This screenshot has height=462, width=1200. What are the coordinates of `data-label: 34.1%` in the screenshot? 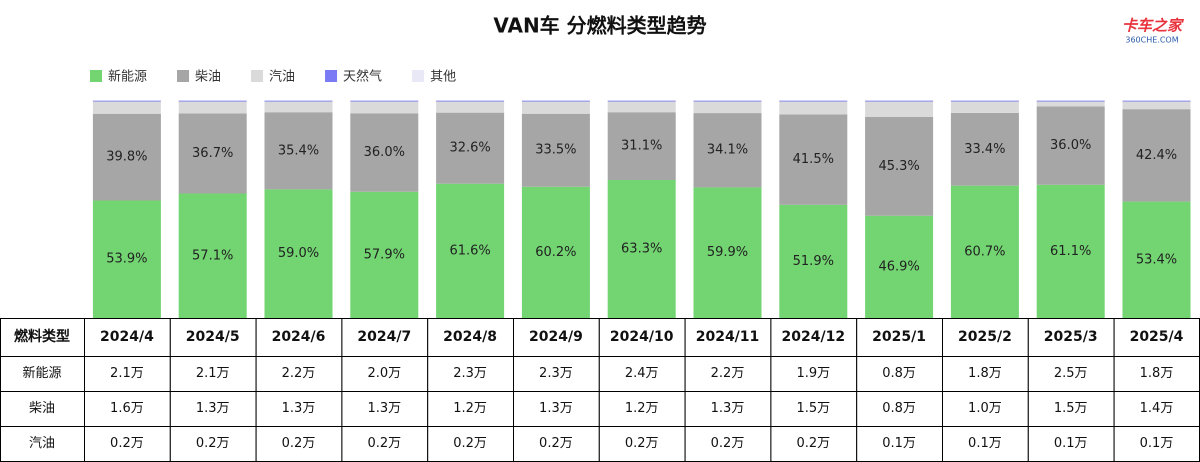 It's located at (727, 150).